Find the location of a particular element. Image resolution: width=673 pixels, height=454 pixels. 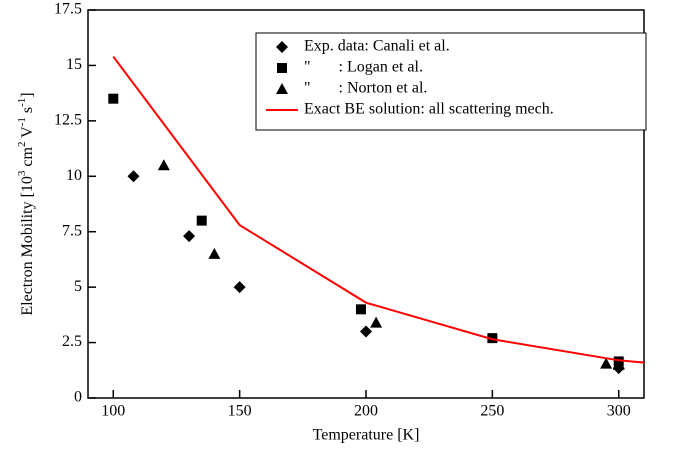

y-label-part: ] is located at coordinates (27, 94).